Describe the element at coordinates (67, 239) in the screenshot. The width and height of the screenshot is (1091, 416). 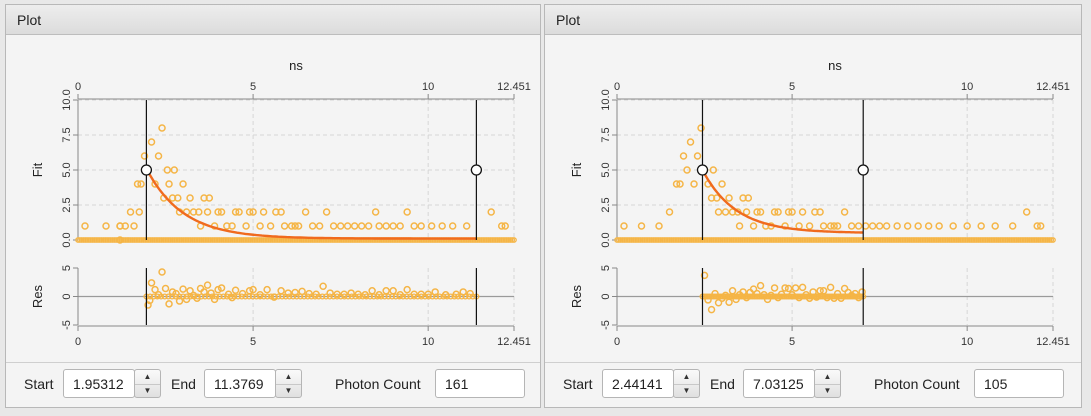
I see `fit-y-tick-label: 0.0` at that location.